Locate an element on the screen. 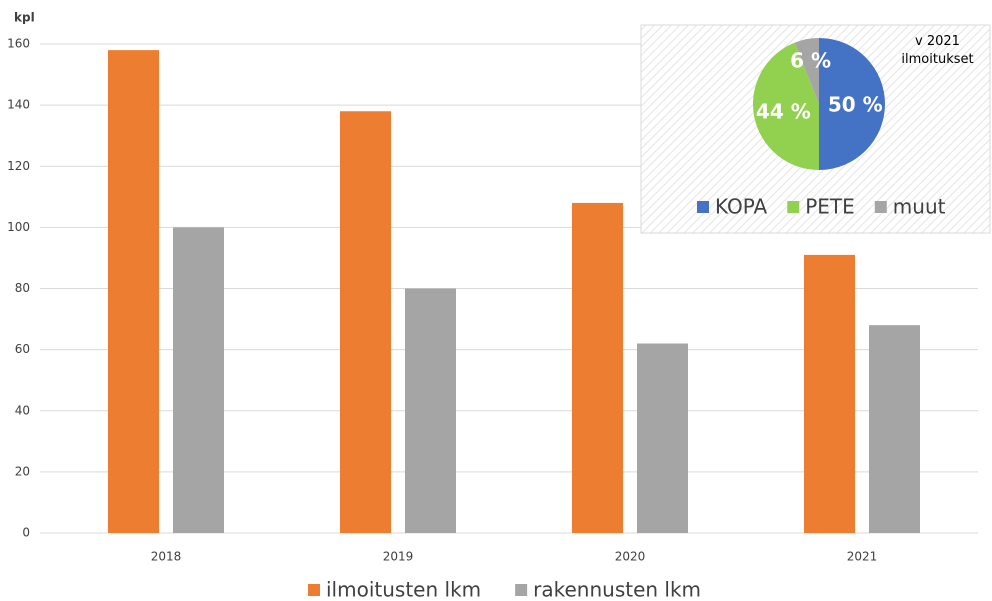 This screenshot has height=601, width=992. y-tick-label: 40 is located at coordinates (22, 410).